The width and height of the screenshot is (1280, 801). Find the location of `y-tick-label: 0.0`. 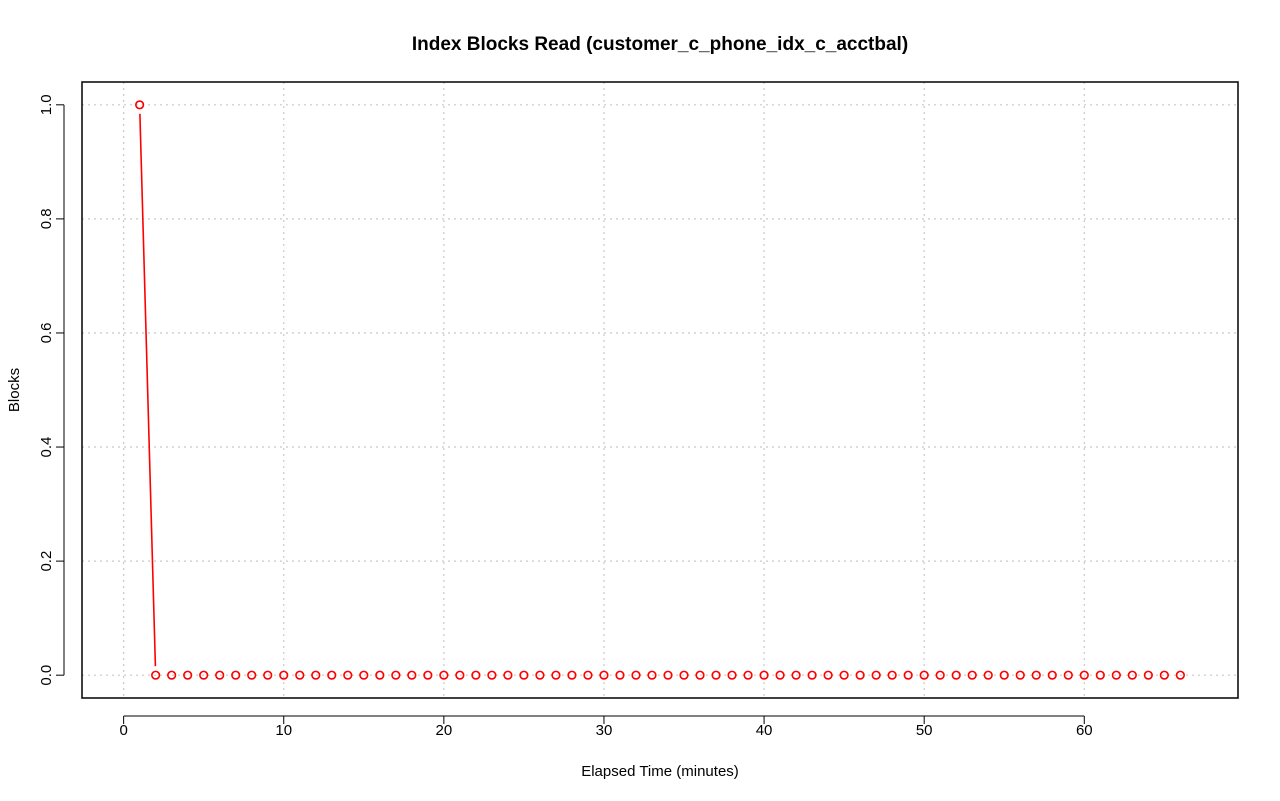

y-tick-label: 0.0 is located at coordinates (46, 675).